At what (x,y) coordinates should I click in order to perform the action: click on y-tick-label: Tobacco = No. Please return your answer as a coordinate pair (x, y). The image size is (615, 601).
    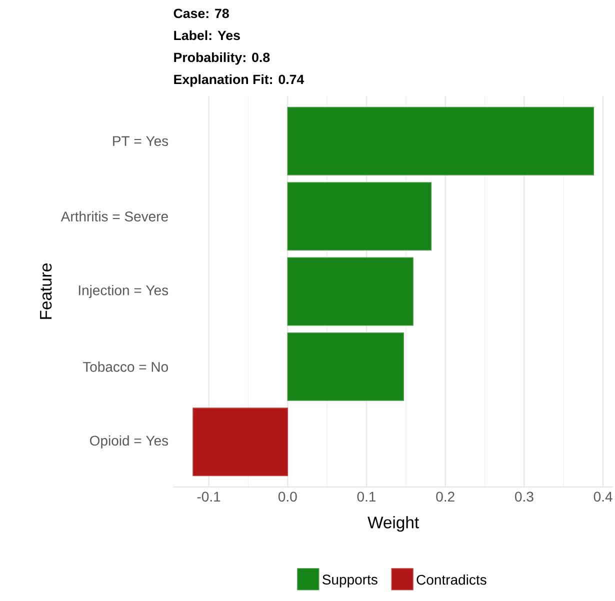
    Looking at the image, I should click on (125, 367).